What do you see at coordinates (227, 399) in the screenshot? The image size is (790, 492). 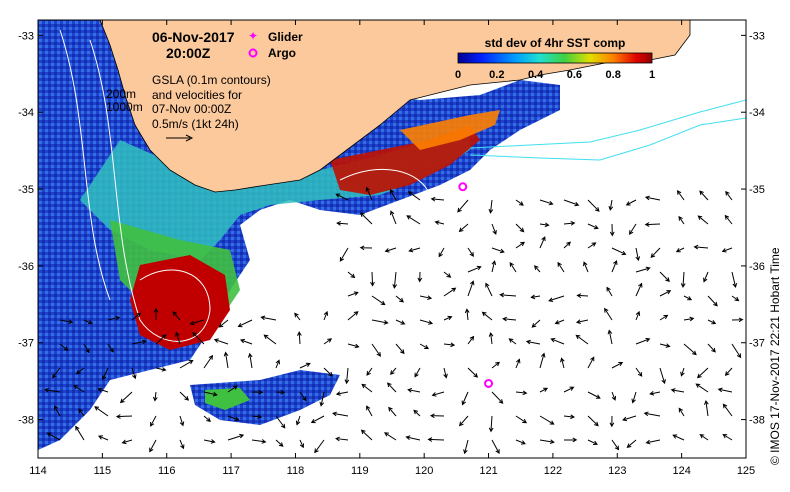 I see `sst-field-south-patch-warm` at bounding box center [227, 399].